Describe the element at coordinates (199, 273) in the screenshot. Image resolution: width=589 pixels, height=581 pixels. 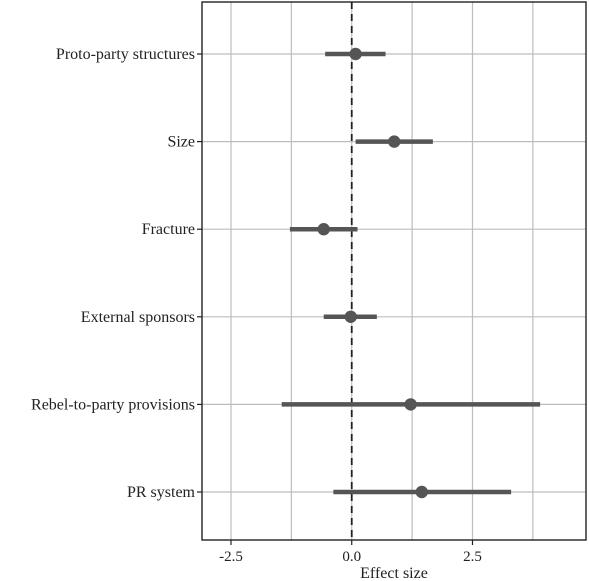
I see `y-axis-ticks` at that location.